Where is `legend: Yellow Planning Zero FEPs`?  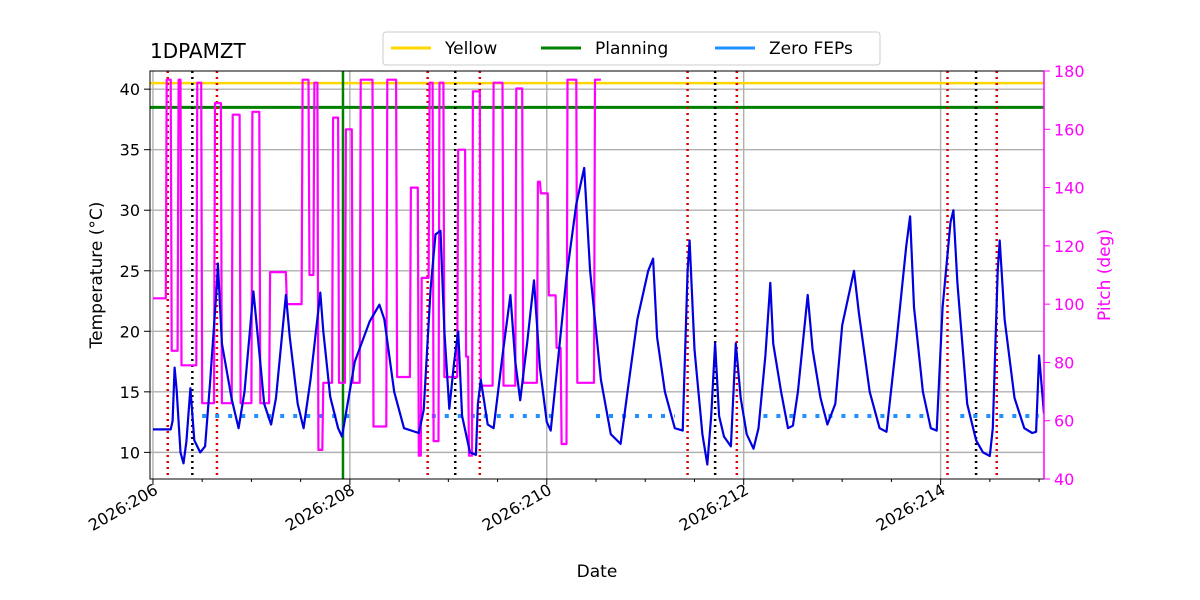
legend: Yellow Planning Zero FEPs is located at coordinates (631, 48).